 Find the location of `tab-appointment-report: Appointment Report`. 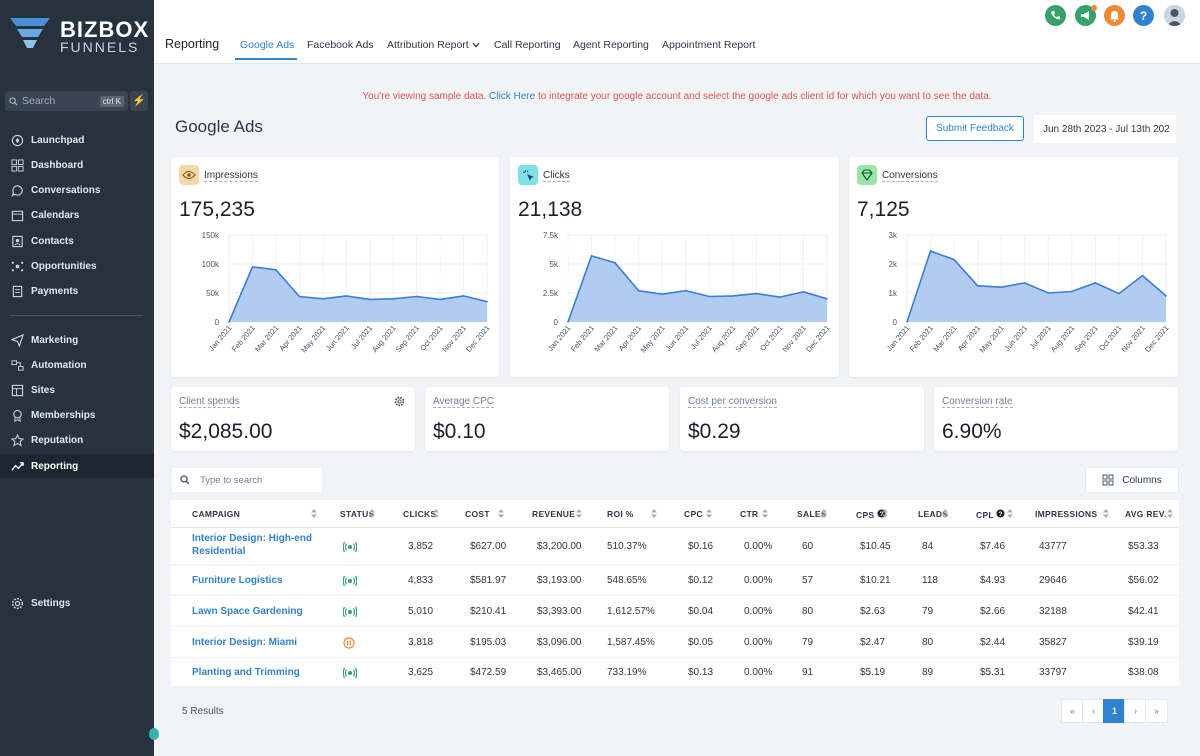

tab-appointment-report: Appointment Report is located at coordinates (709, 45).